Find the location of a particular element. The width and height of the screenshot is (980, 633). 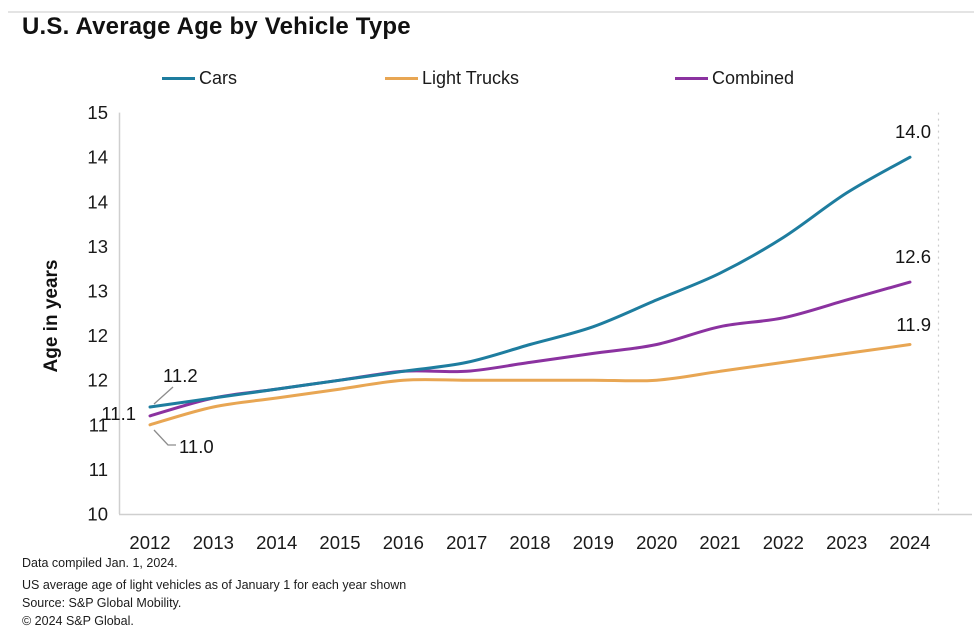

data-label: 11.9 is located at coordinates (913, 324).